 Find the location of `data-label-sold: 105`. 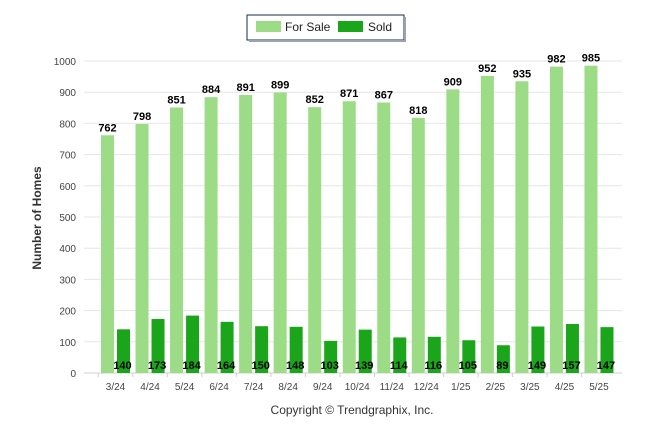

data-label-sold: 105 is located at coordinates (468, 366).